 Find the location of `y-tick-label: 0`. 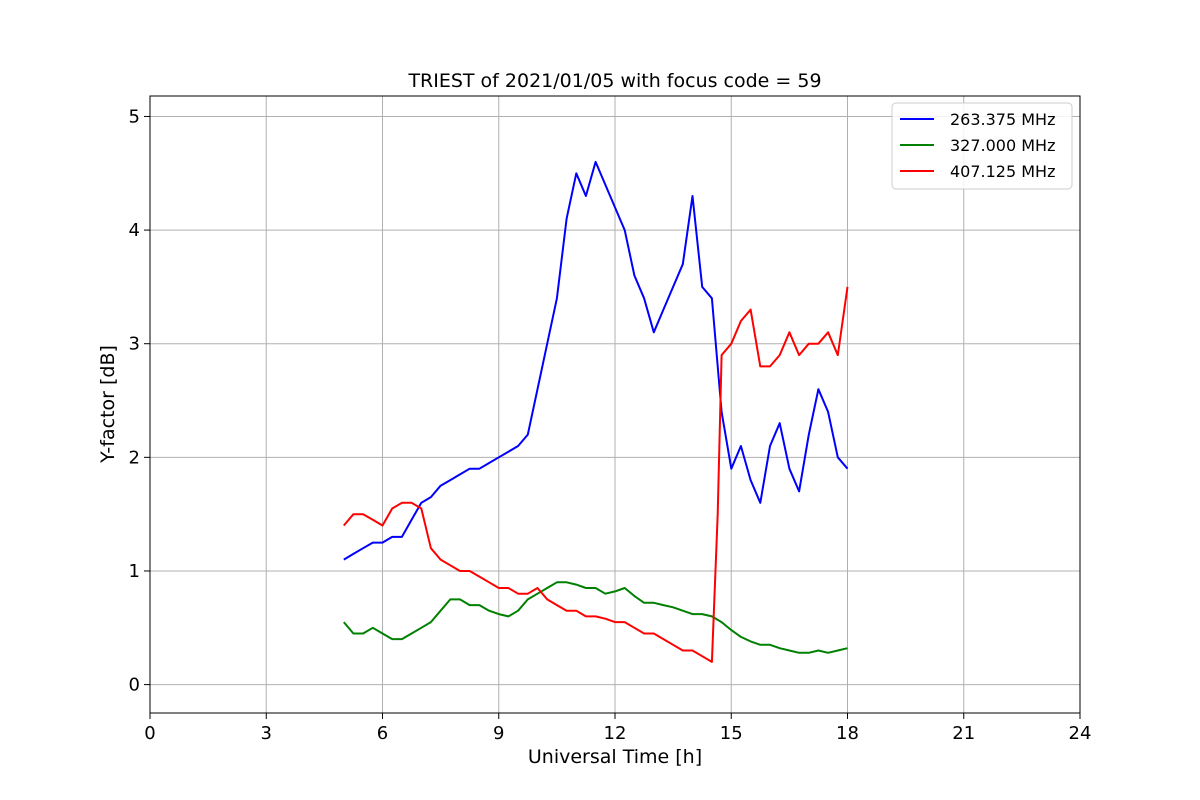

y-tick-label: 0 is located at coordinates (134, 685).